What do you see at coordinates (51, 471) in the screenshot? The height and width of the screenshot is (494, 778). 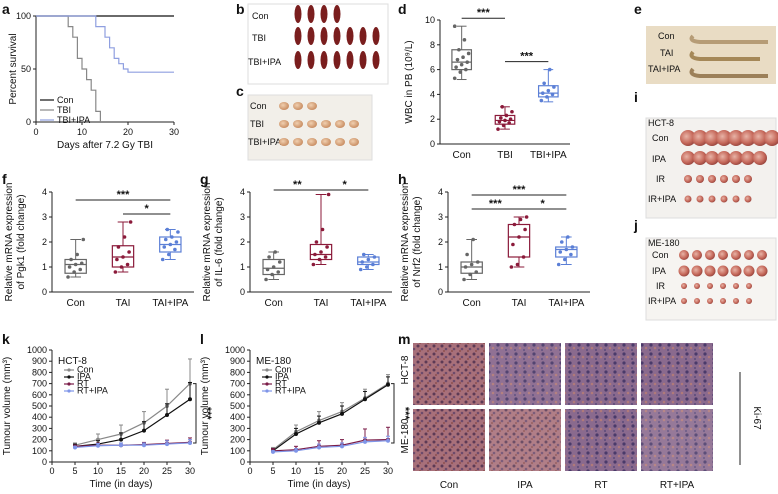 I see `x-tick-label: 0` at bounding box center [51, 471].